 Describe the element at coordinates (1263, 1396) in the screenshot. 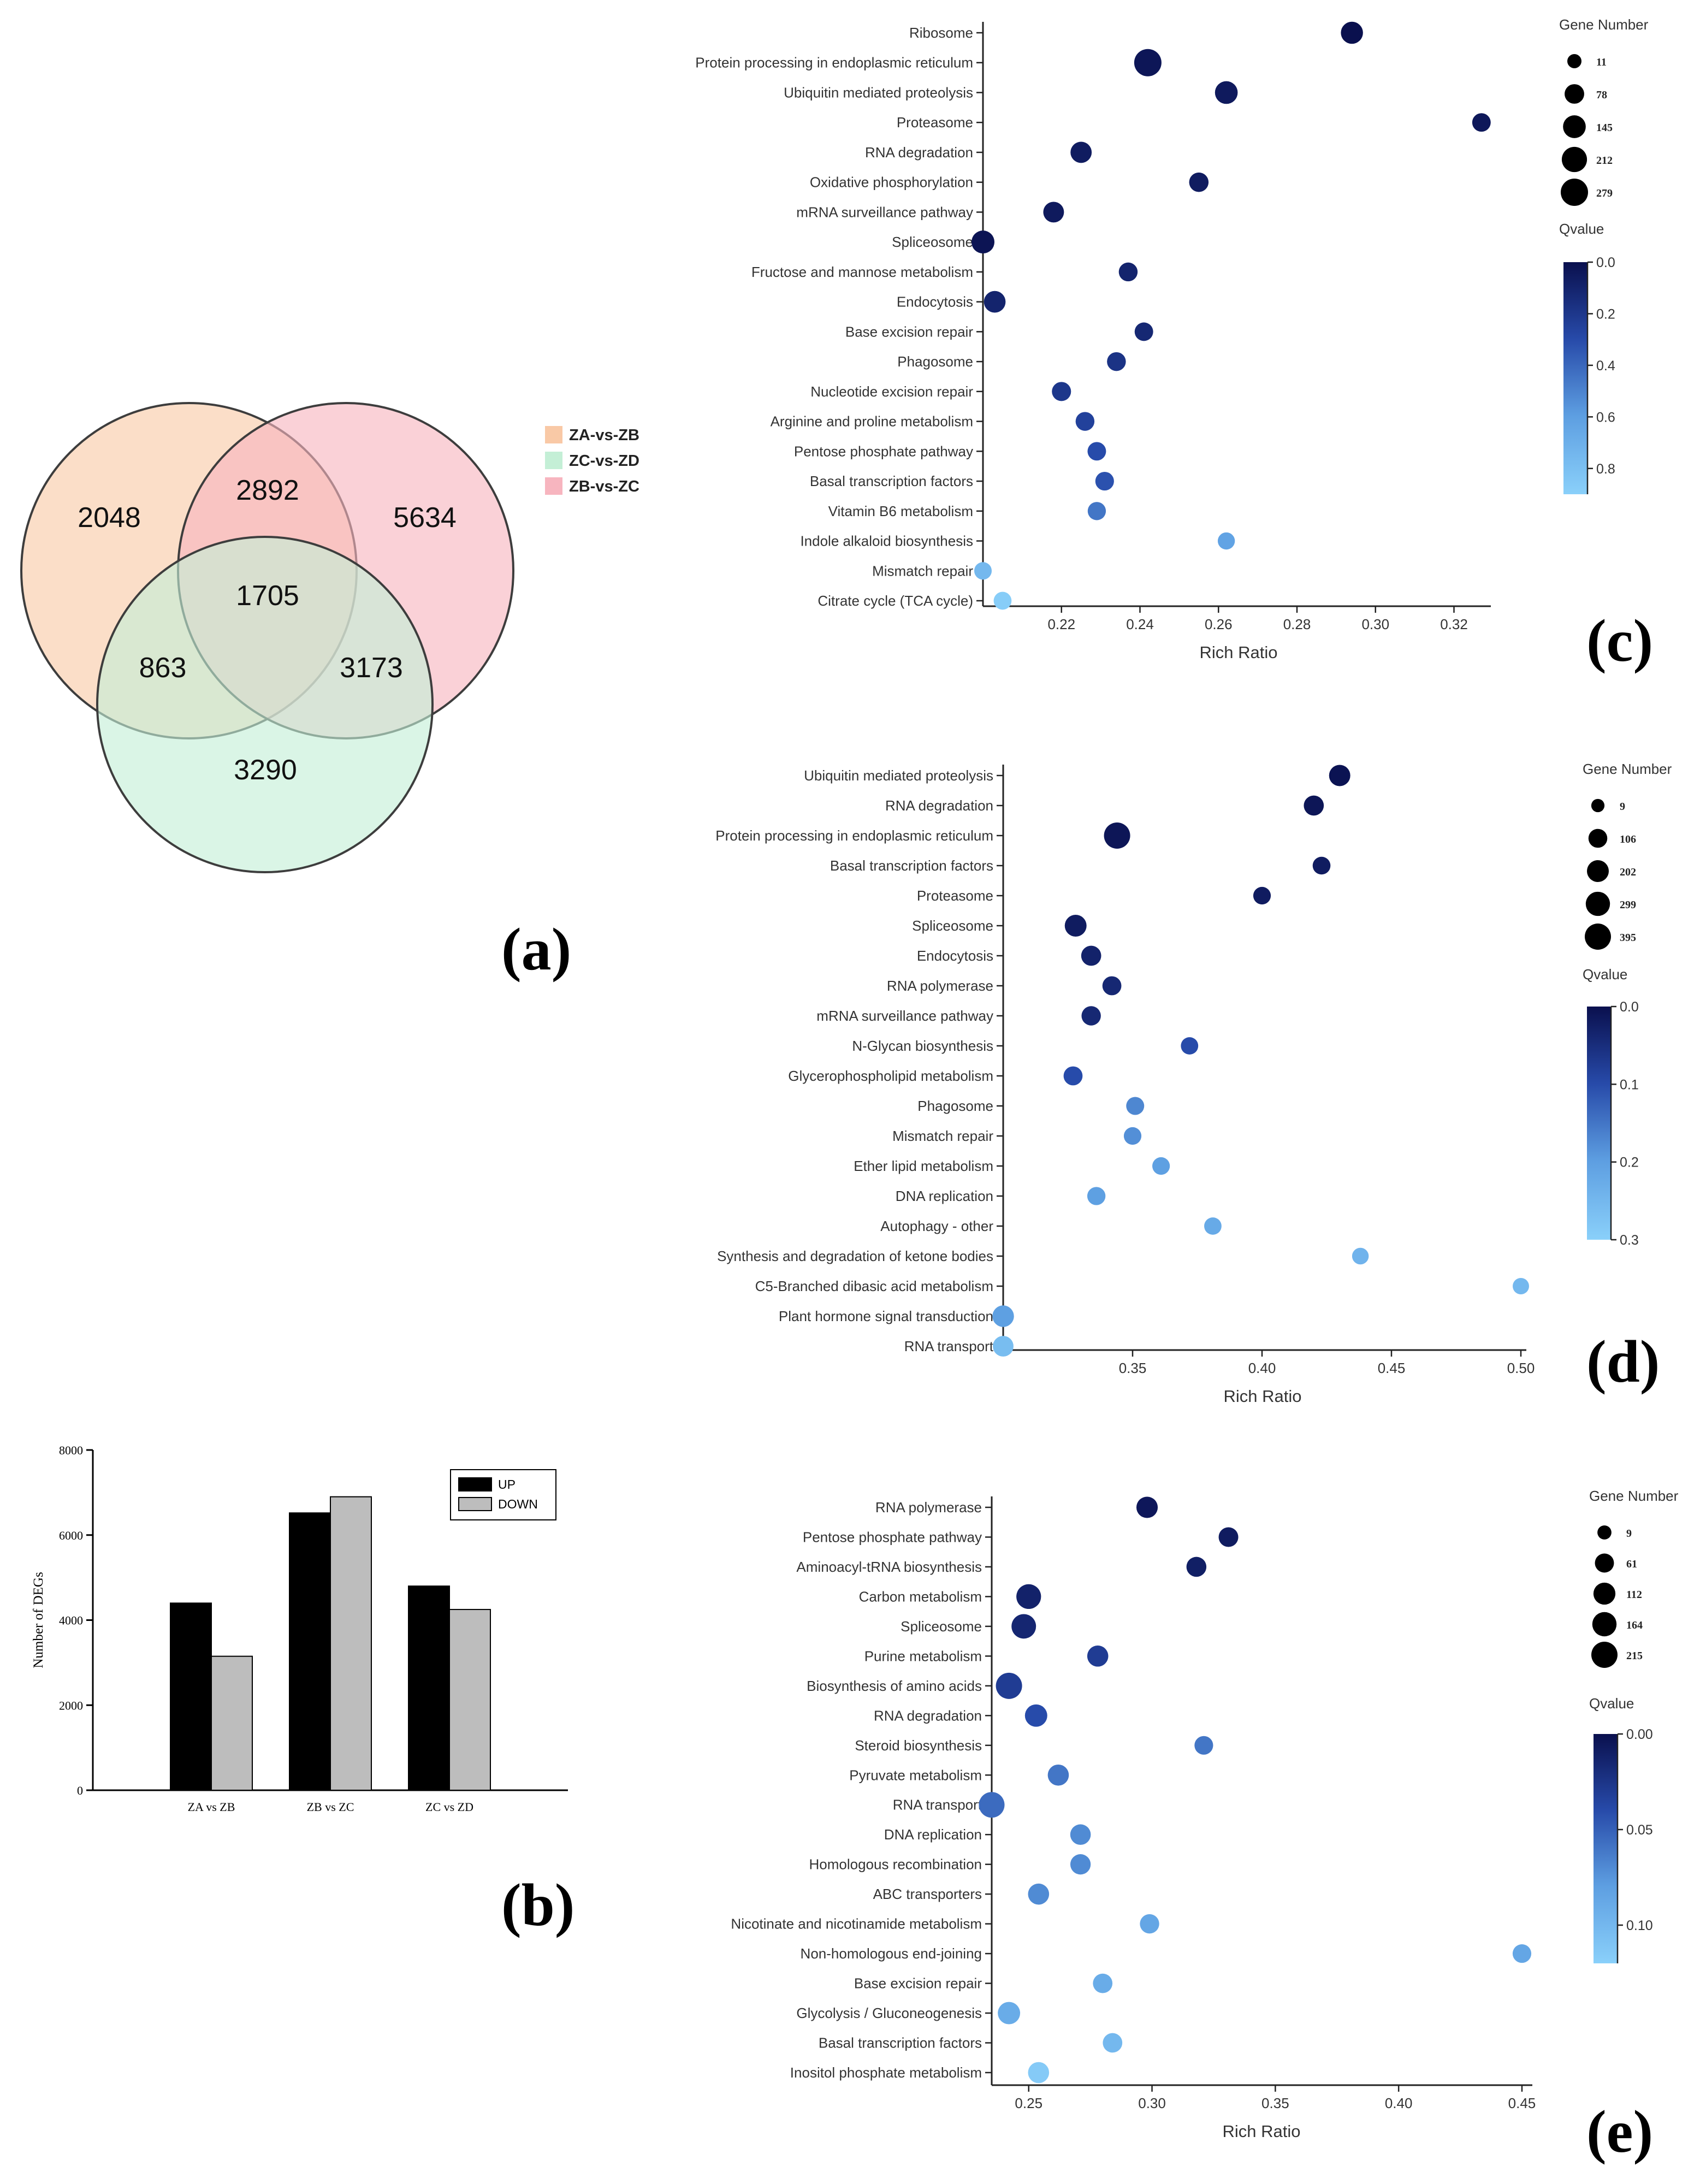

I see `bubble-d-x-label: Rich Ratio` at that location.